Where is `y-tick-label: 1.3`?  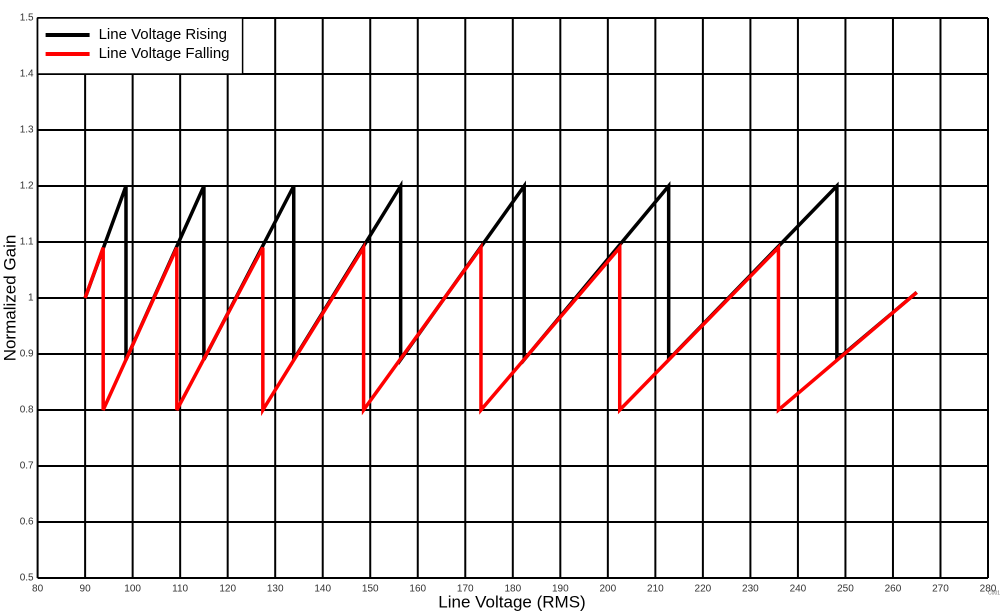 y-tick-label: 1.3 is located at coordinates (27, 130).